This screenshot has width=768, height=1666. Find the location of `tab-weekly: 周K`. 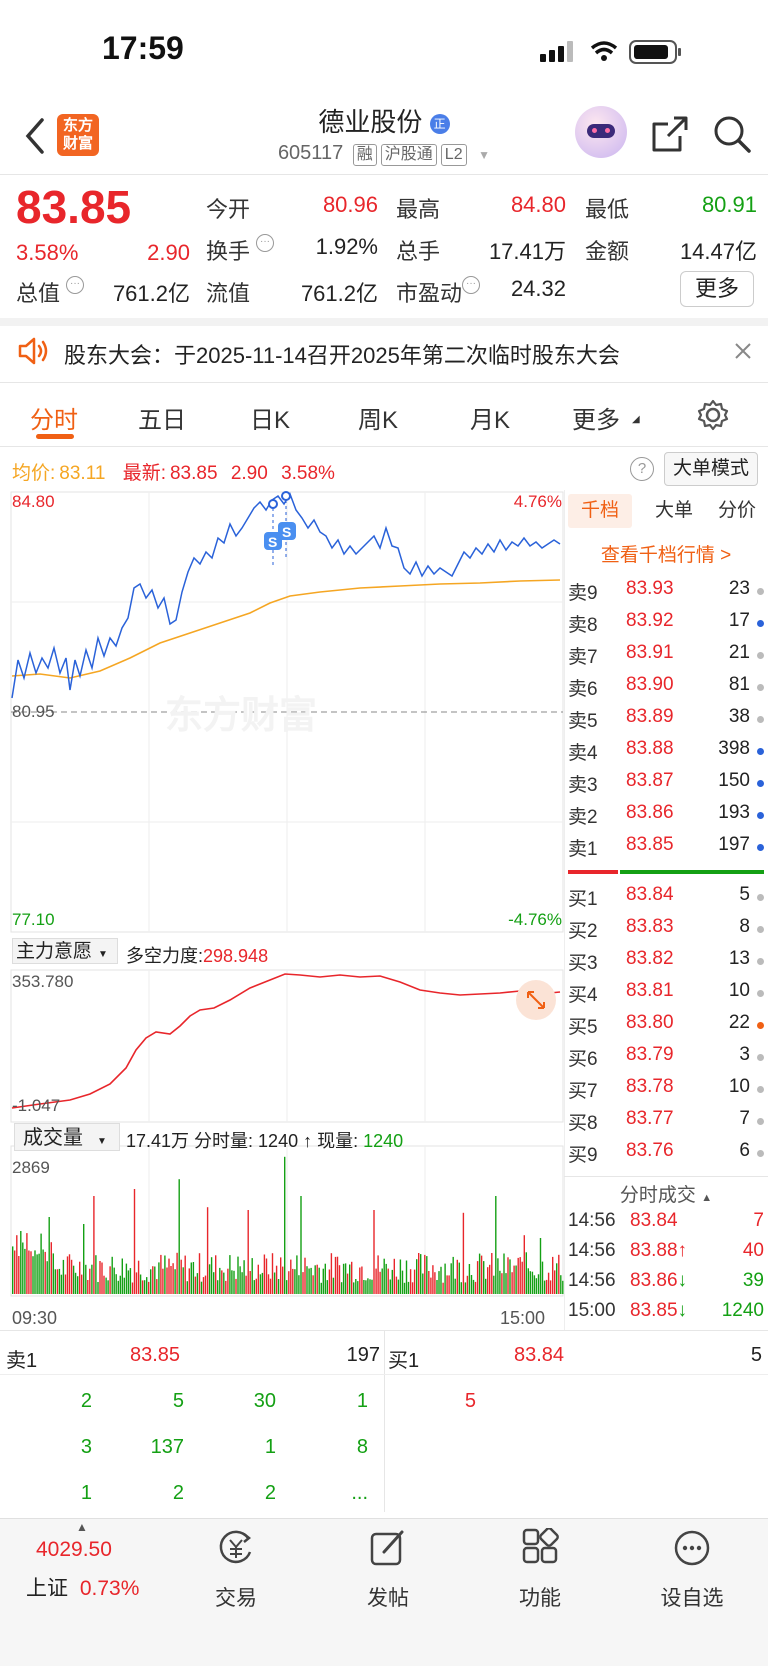

tab-weekly: 周K is located at coordinates (378, 420).